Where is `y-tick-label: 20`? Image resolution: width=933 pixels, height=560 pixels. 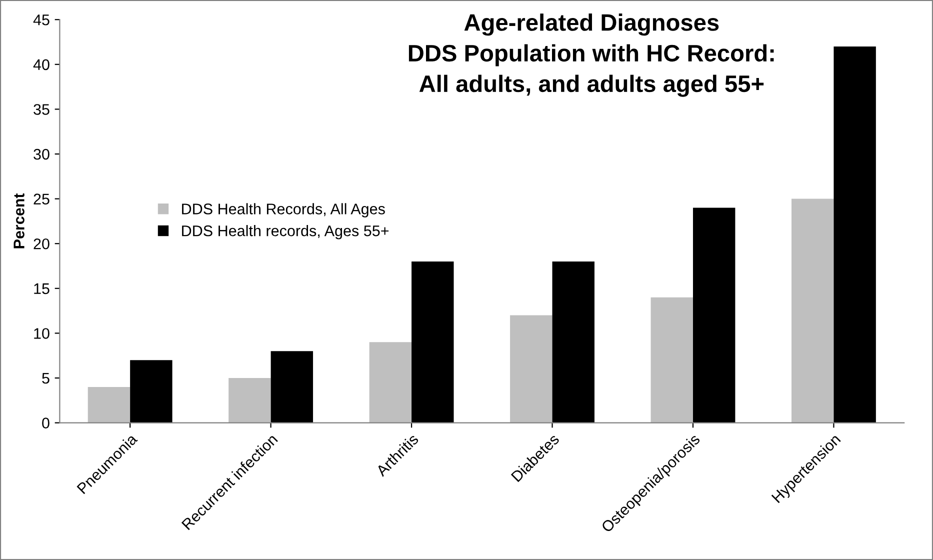 y-tick-label: 20 is located at coordinates (42, 244).